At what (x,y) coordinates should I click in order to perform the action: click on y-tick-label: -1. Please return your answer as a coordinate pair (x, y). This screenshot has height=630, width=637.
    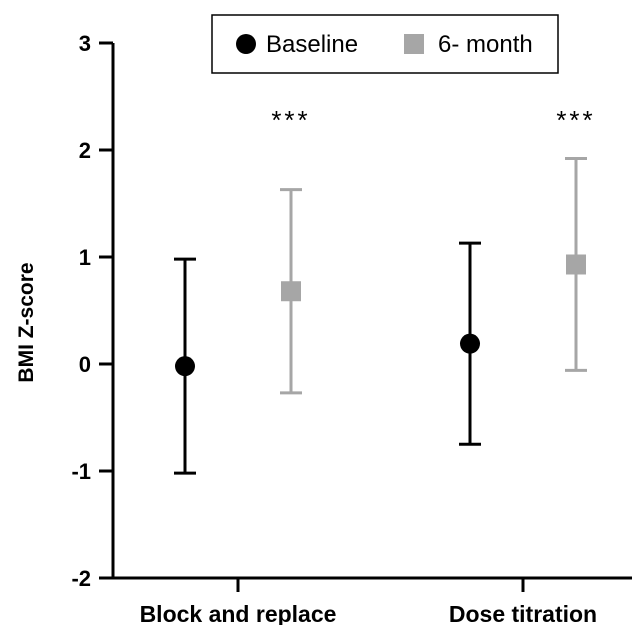
    Looking at the image, I should click on (81, 471).